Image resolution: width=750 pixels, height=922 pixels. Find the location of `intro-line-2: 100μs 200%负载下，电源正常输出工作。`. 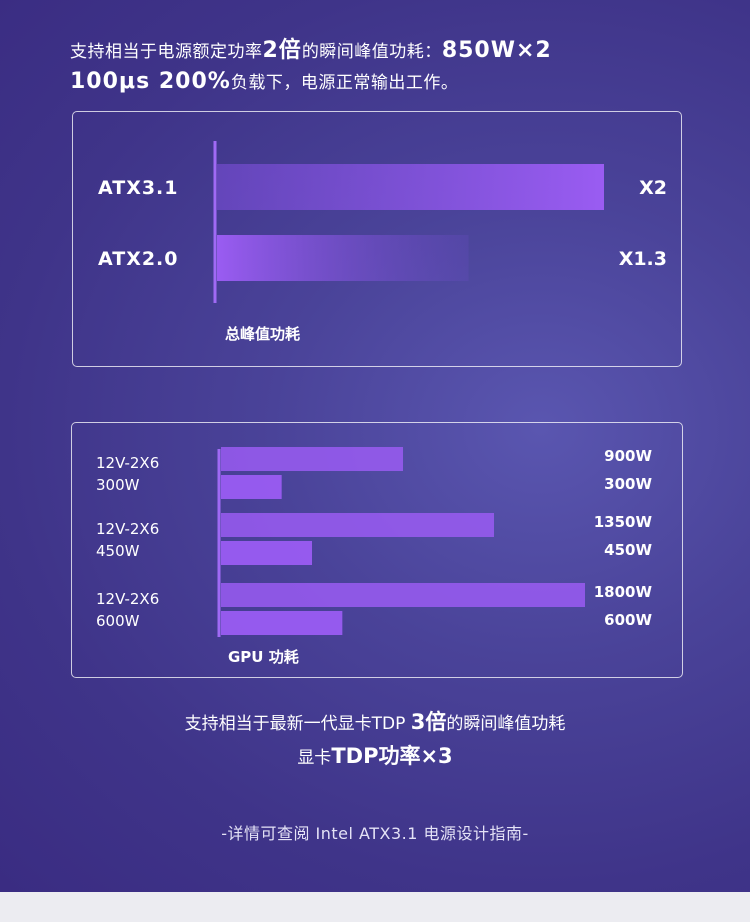

intro-line-2: 100μs 200%负载下，电源正常输出工作。 is located at coordinates (390, 82).